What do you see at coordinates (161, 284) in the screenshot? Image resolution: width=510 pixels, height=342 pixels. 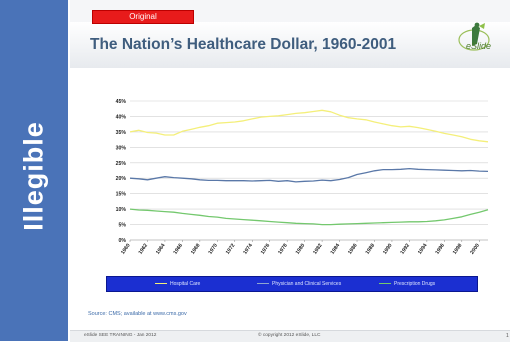 I see `legend-line-hospital-icon` at bounding box center [161, 284].